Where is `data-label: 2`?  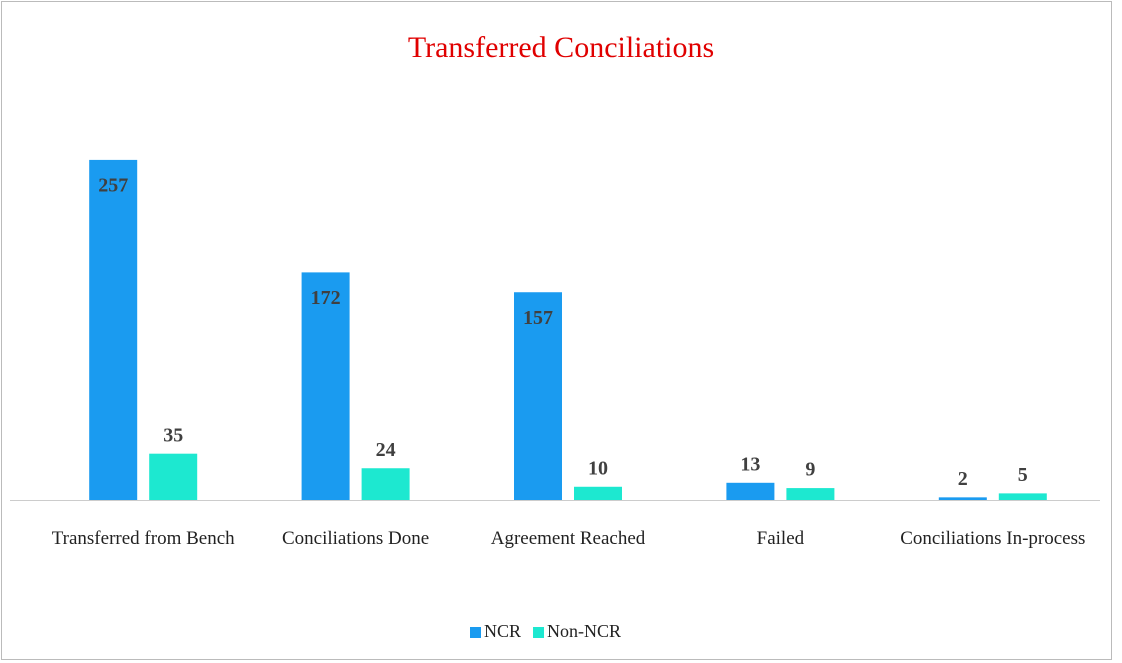
data-label: 2 is located at coordinates (963, 479).